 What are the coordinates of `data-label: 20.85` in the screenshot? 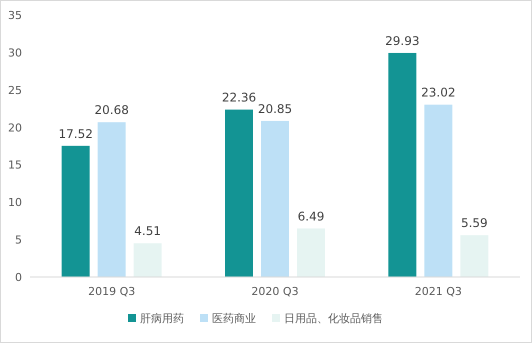 It's located at (275, 109).